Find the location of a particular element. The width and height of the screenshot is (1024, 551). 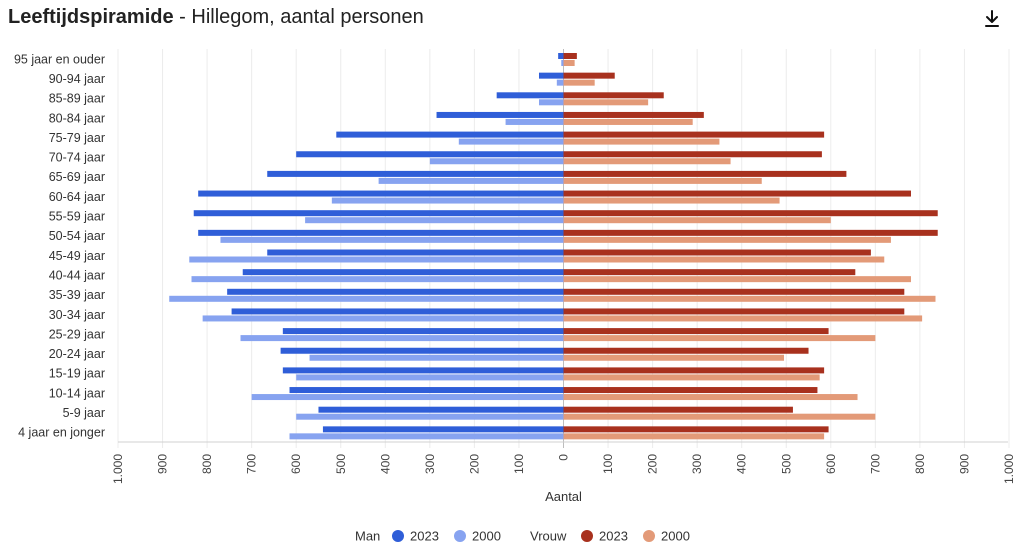

y-category-label: 60-64 jaar is located at coordinates (77, 197).